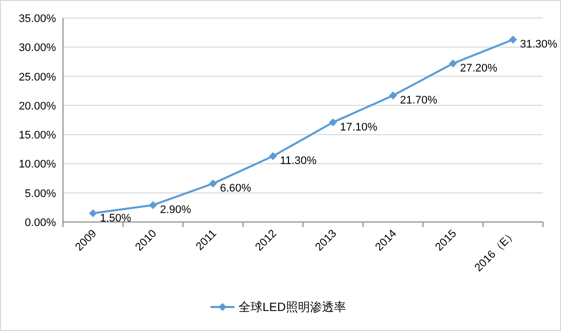 The width and height of the screenshot is (561, 331). I want to click on y-tick-label: 10.00%, so click(37, 164).